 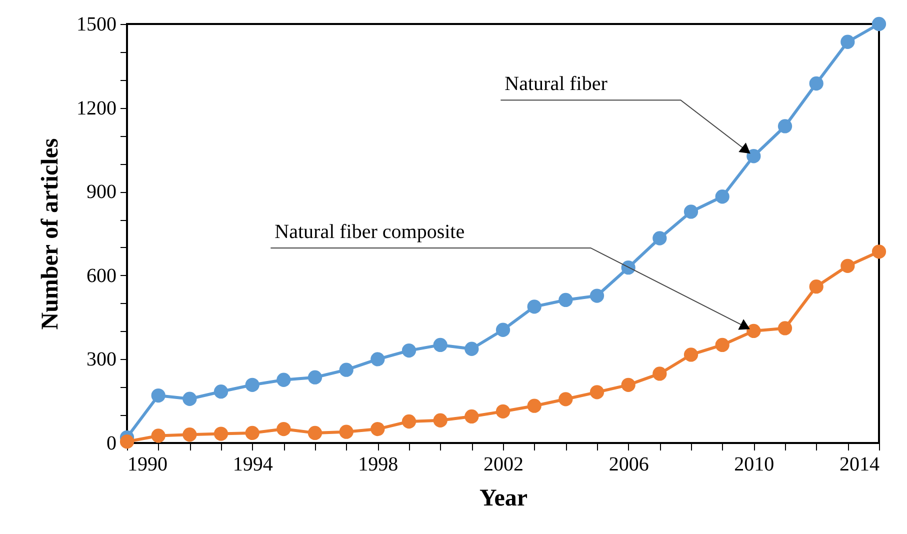 What do you see at coordinates (252, 465) in the screenshot?
I see `x-tick-label: 1994` at bounding box center [252, 465].